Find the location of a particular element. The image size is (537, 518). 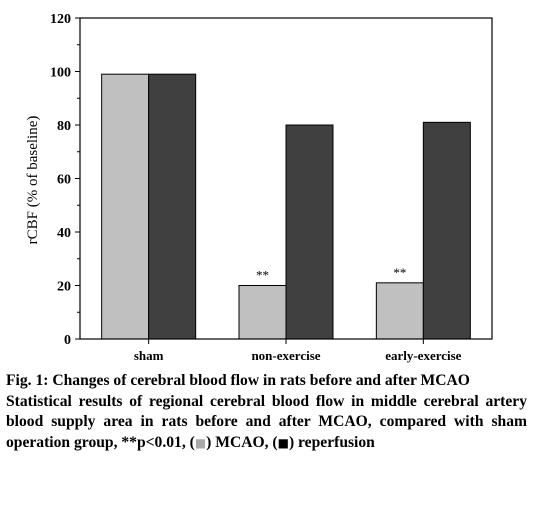

bar-mcao-non-exercise is located at coordinates (262, 312).